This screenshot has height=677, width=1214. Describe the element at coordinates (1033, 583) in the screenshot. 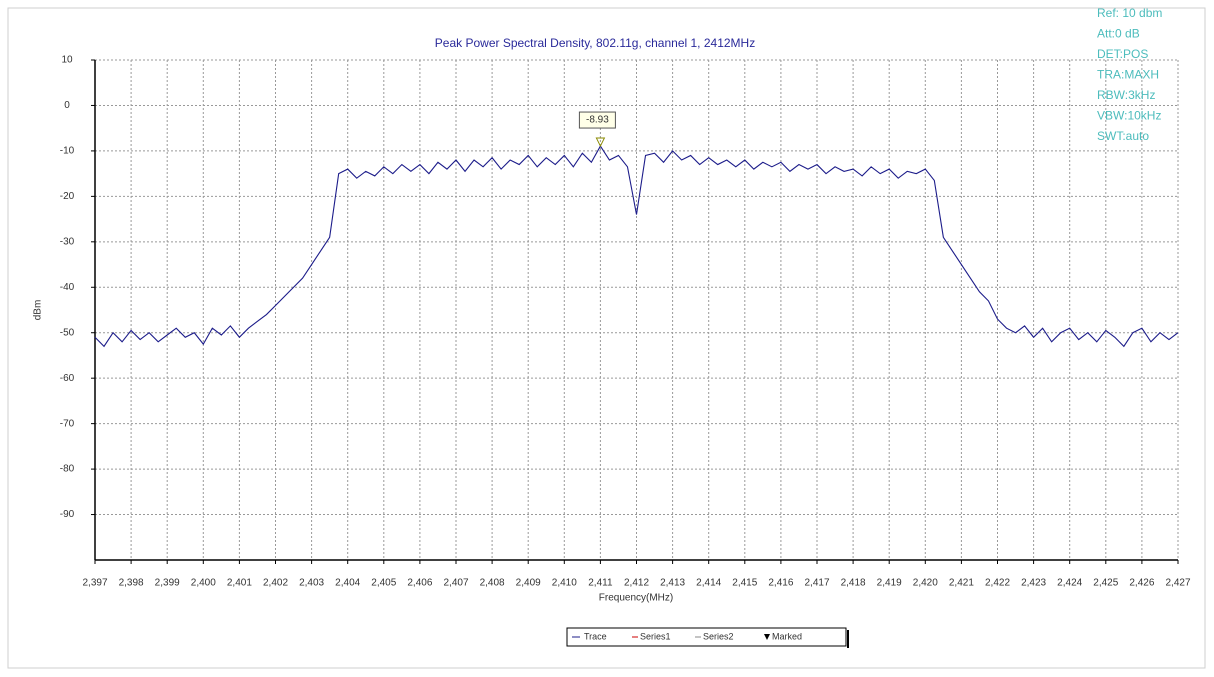

I see `x-tick-label: 2,423` at that location.